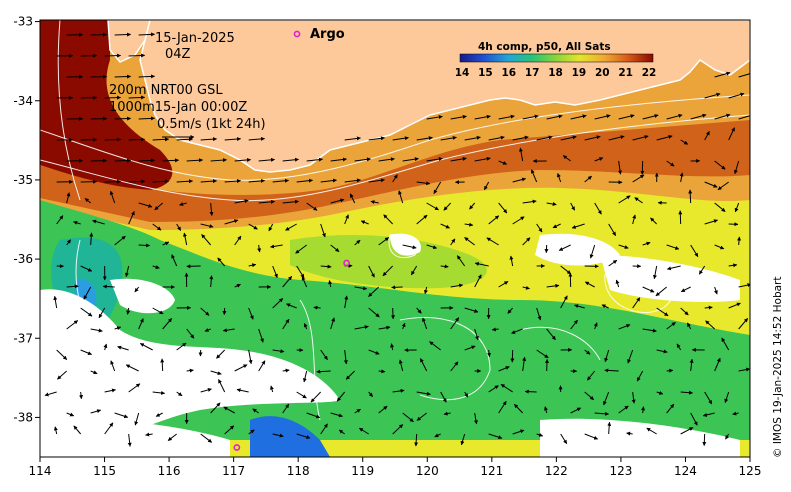 The image size is (791, 492). I want to click on argo-legend-marker, so click(297, 34).